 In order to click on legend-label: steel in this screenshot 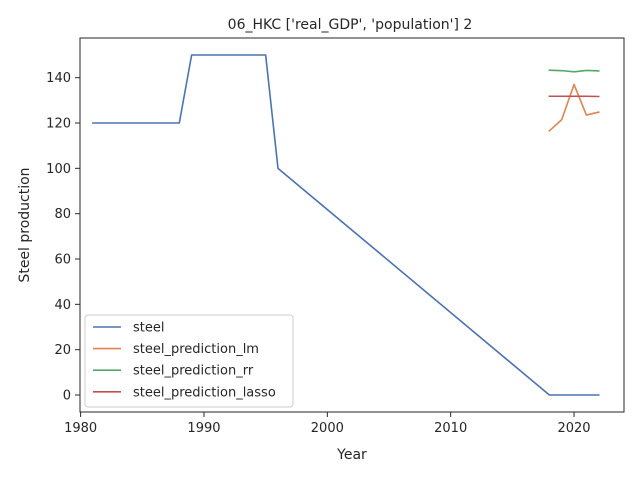, I will do `click(148, 328)`.